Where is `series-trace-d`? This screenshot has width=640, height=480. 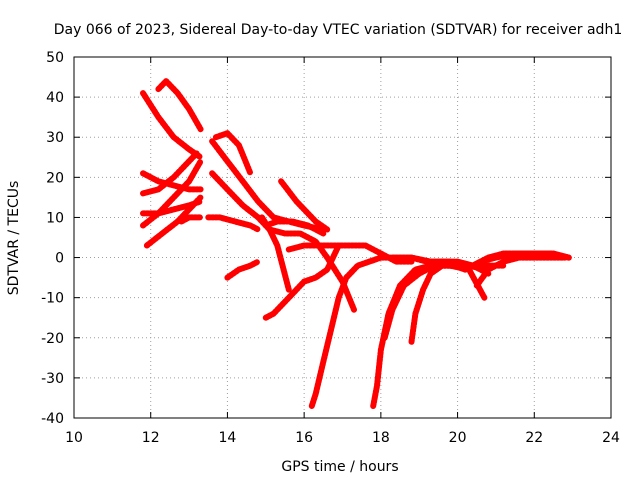
series-trace-d is located at coordinates (172, 181).